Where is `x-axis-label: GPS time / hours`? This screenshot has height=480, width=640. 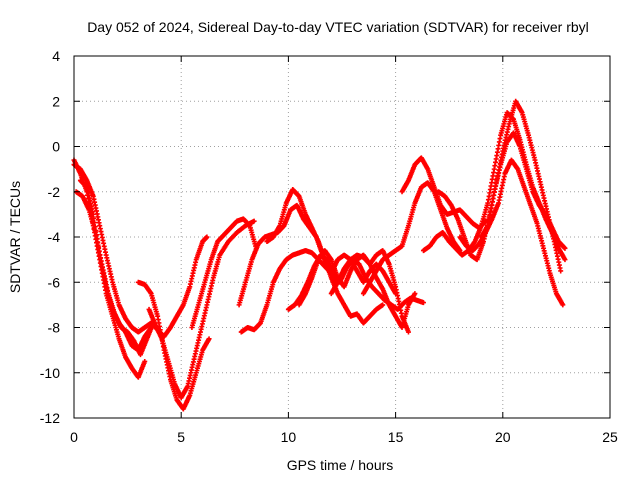
x-axis-label: GPS time / hours is located at coordinates (340, 465).